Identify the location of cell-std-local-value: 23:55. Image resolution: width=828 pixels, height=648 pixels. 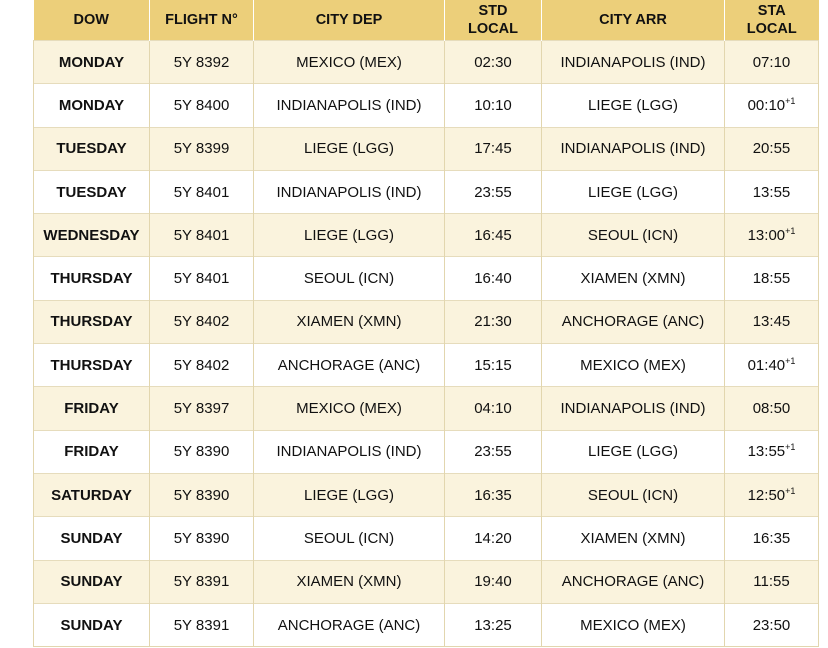
(493, 192).